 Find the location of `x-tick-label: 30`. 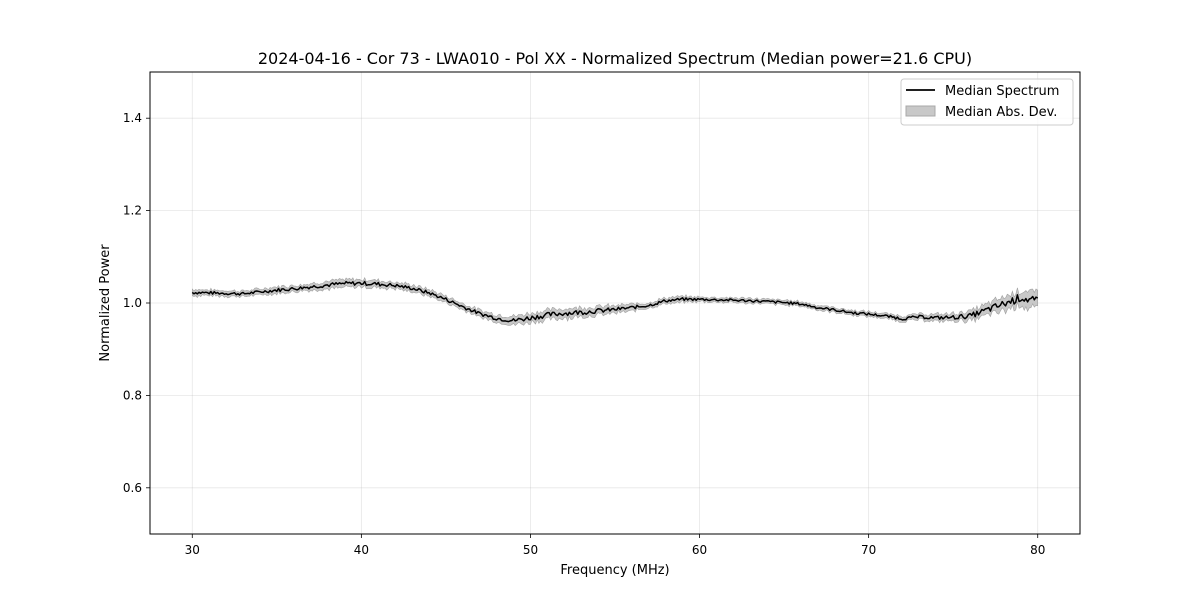

x-tick-label: 30 is located at coordinates (192, 550).